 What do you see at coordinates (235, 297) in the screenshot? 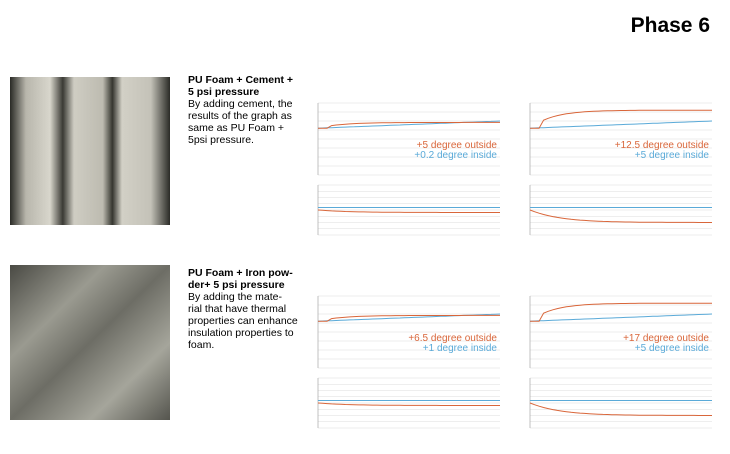
I see `body-text: By adding the mate-` at bounding box center [235, 297].